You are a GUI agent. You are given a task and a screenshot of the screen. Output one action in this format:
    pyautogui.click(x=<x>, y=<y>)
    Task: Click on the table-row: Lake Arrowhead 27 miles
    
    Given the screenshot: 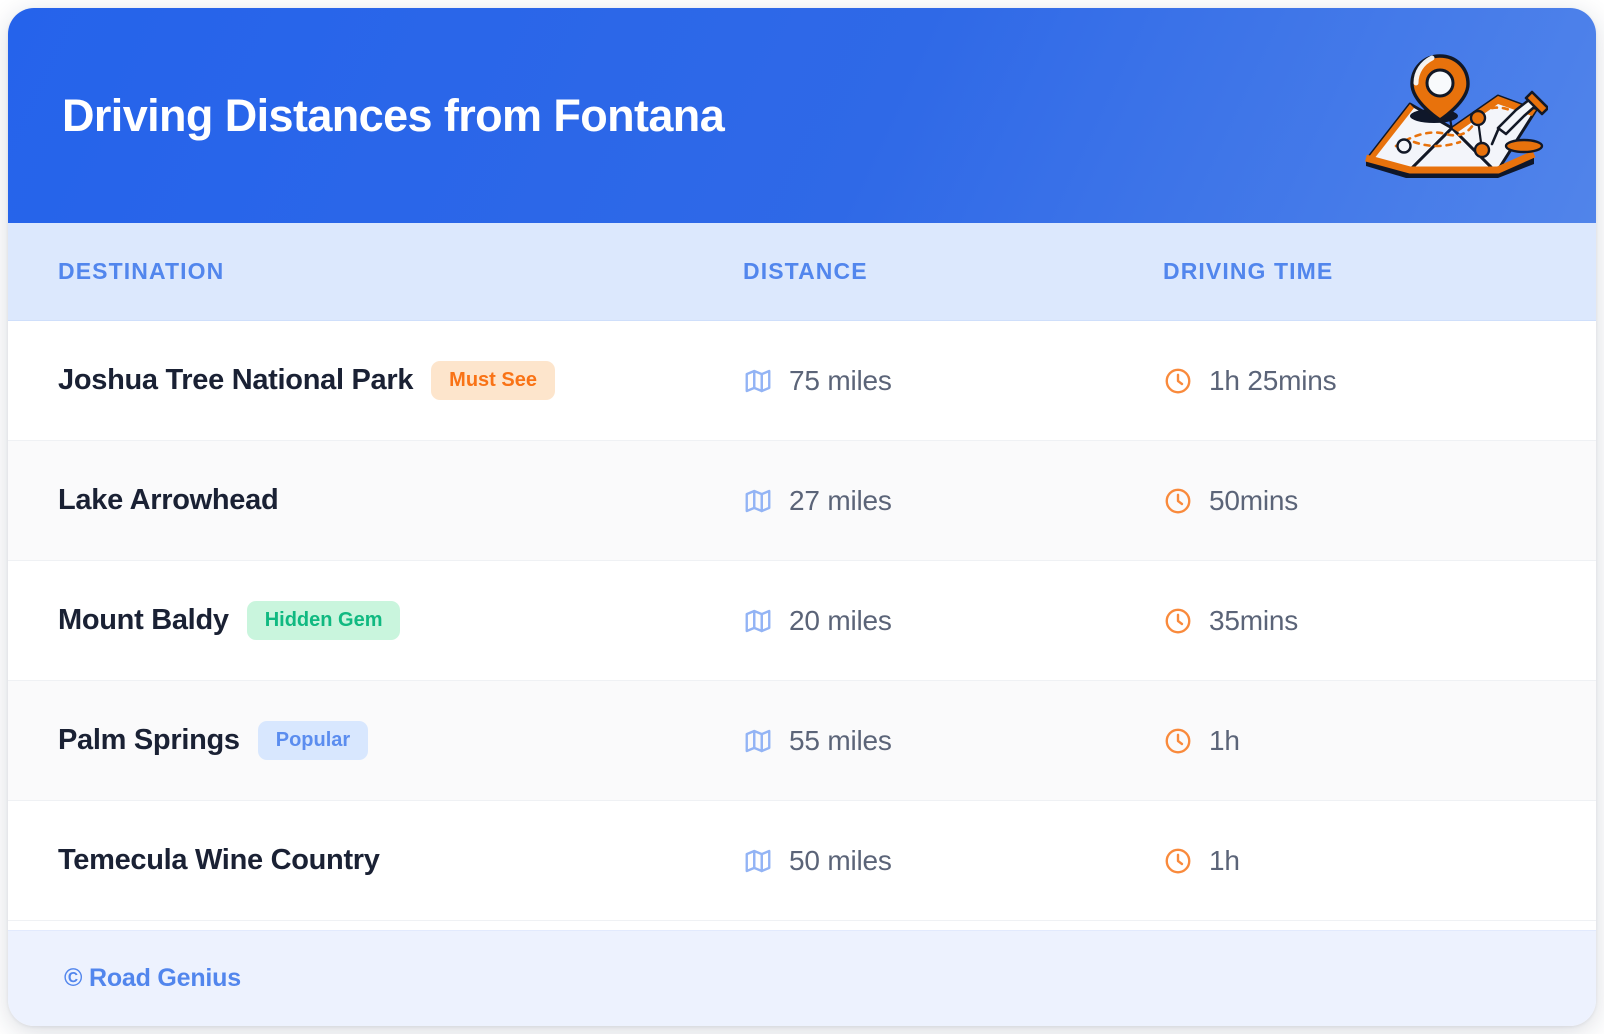 What is the action you would take?
    pyautogui.click(x=802, y=501)
    